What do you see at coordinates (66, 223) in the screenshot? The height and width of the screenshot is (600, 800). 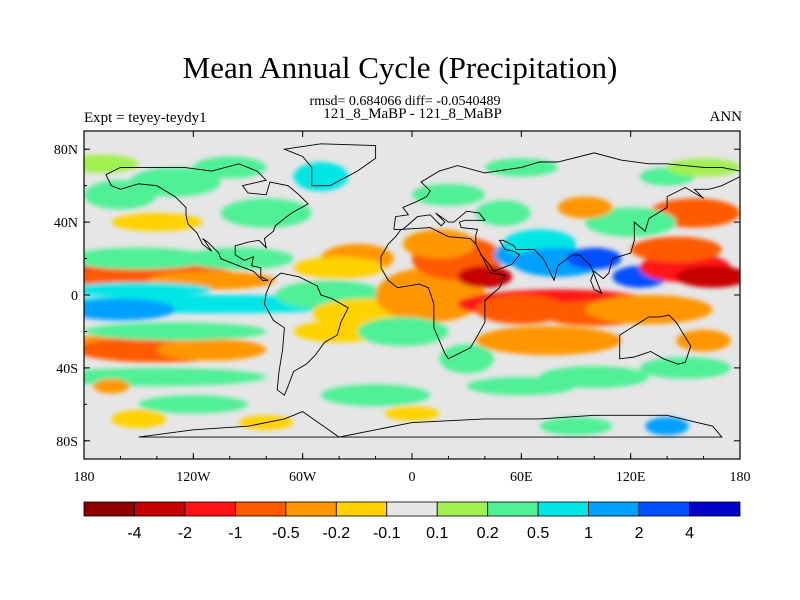 I see `y-tick-label: 40N` at bounding box center [66, 223].